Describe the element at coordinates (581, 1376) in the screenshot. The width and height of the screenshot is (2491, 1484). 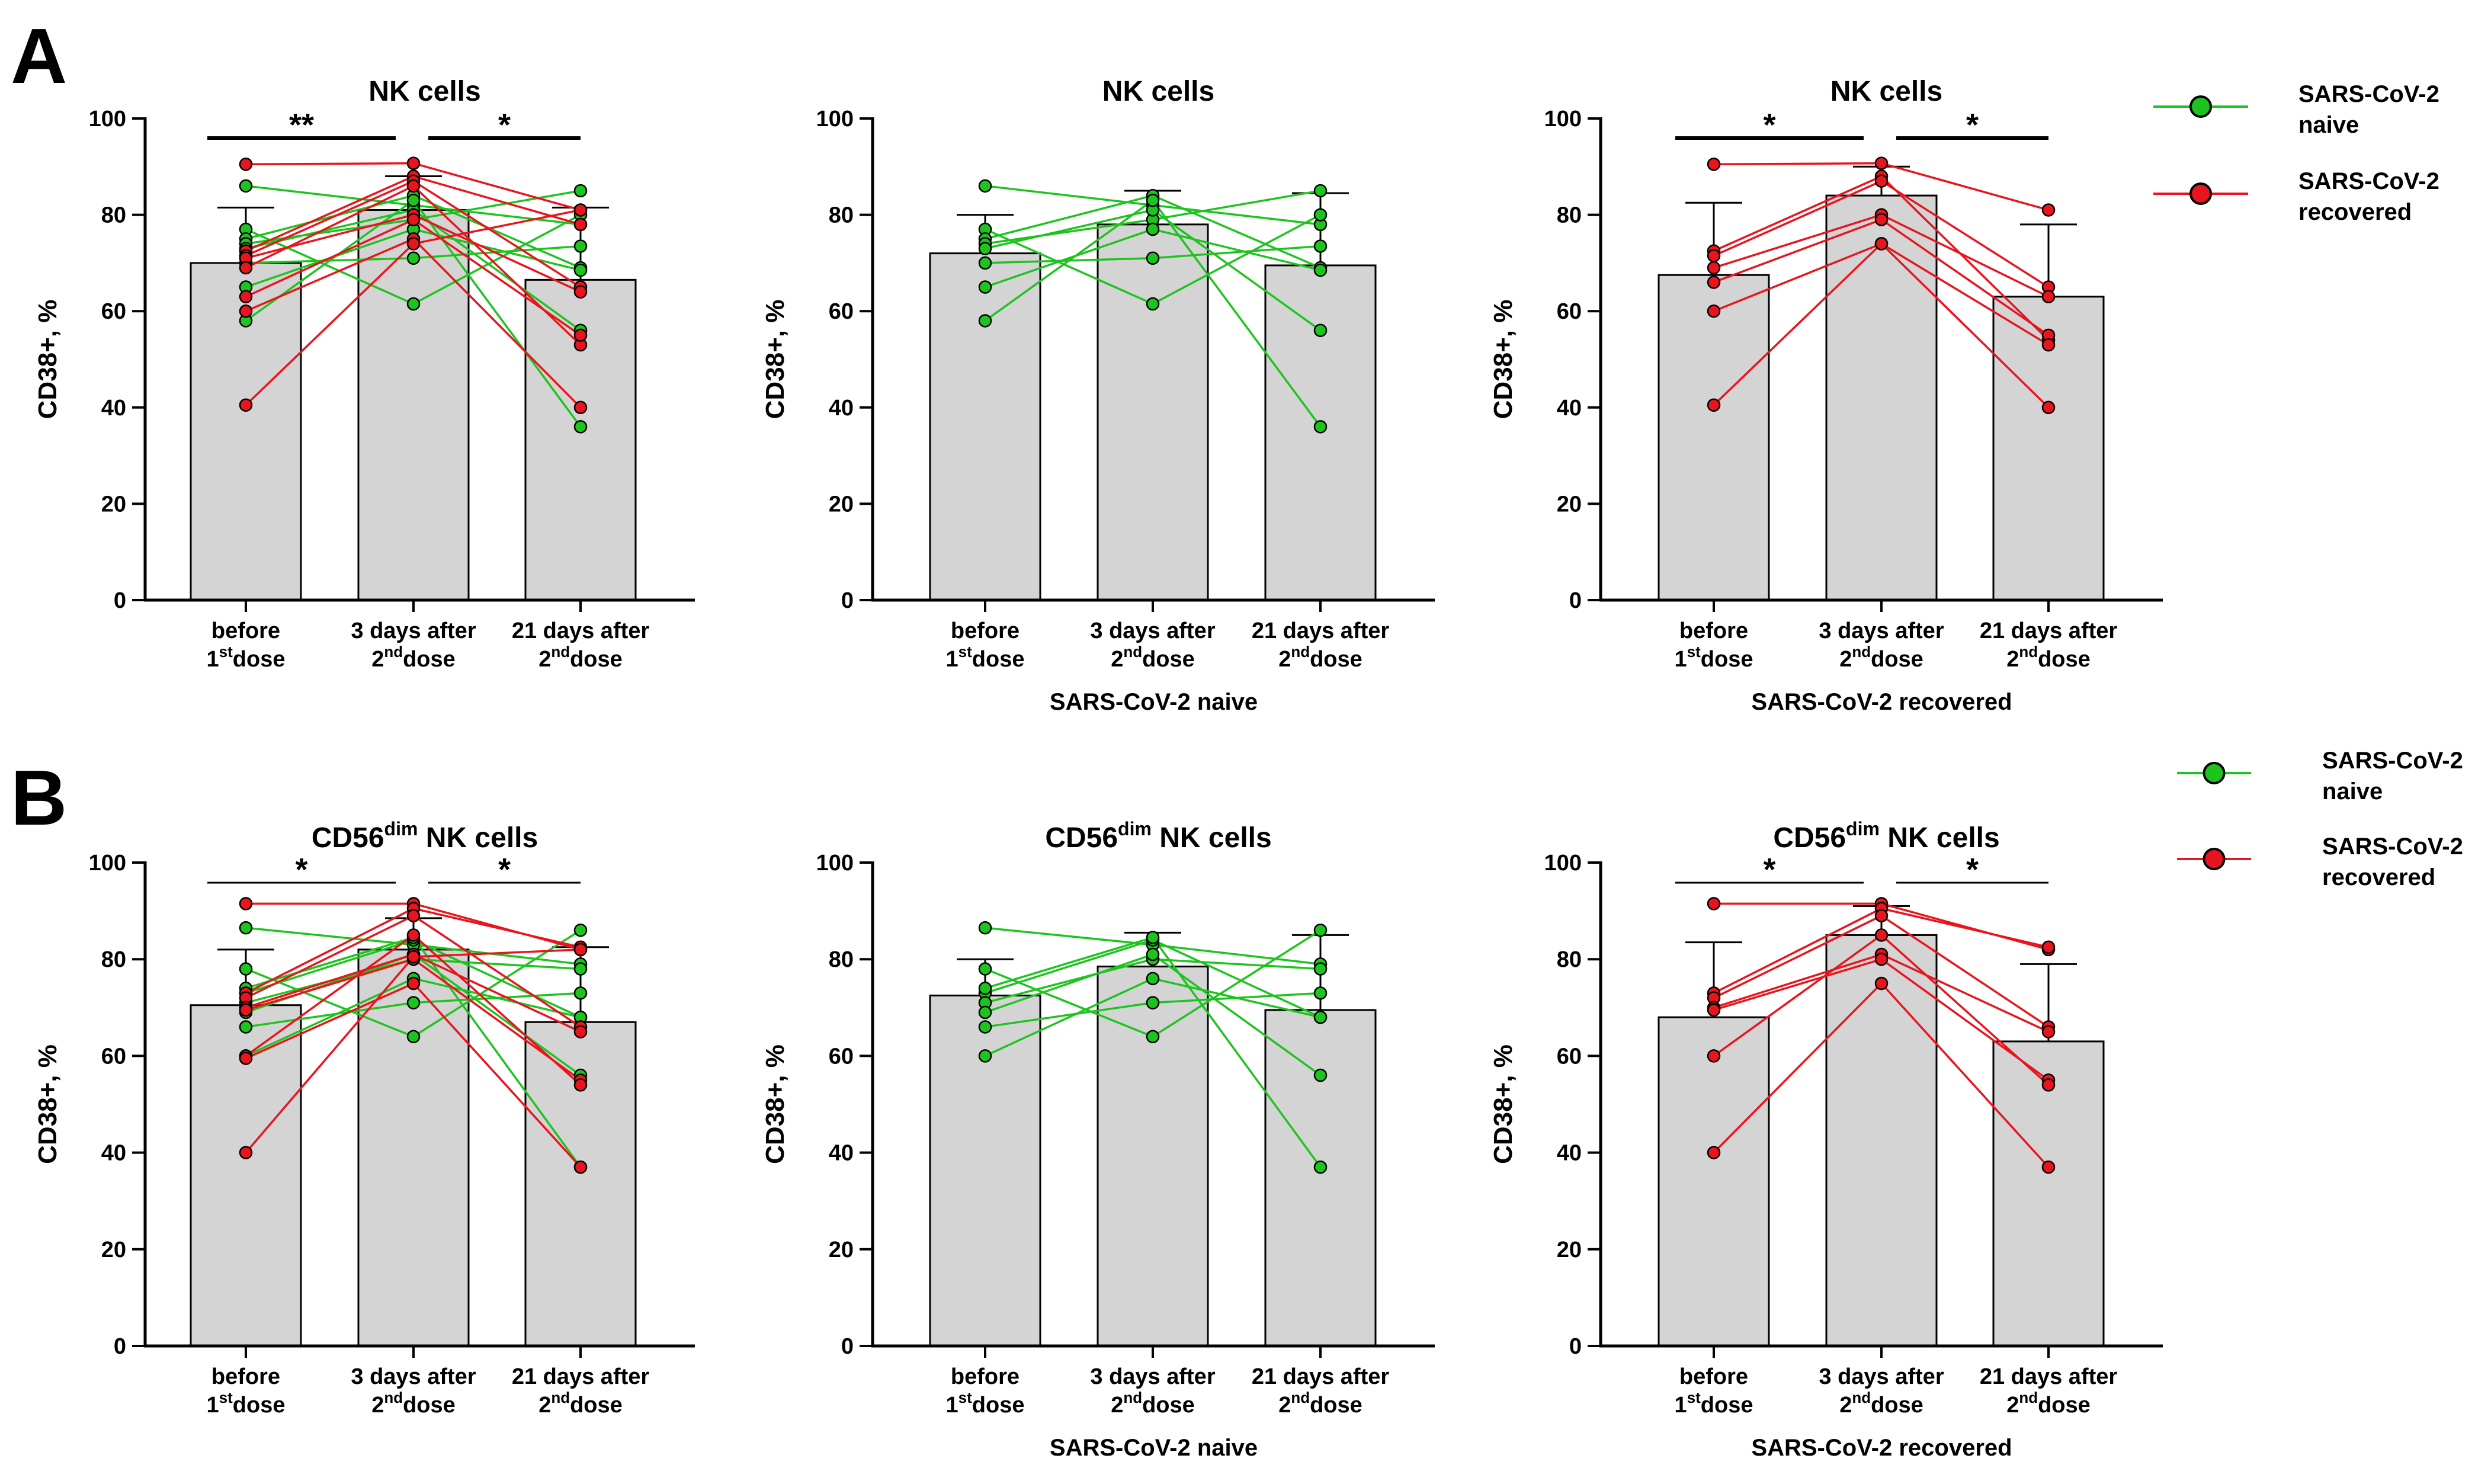
I see `x-tick-label: 21 days after` at that location.